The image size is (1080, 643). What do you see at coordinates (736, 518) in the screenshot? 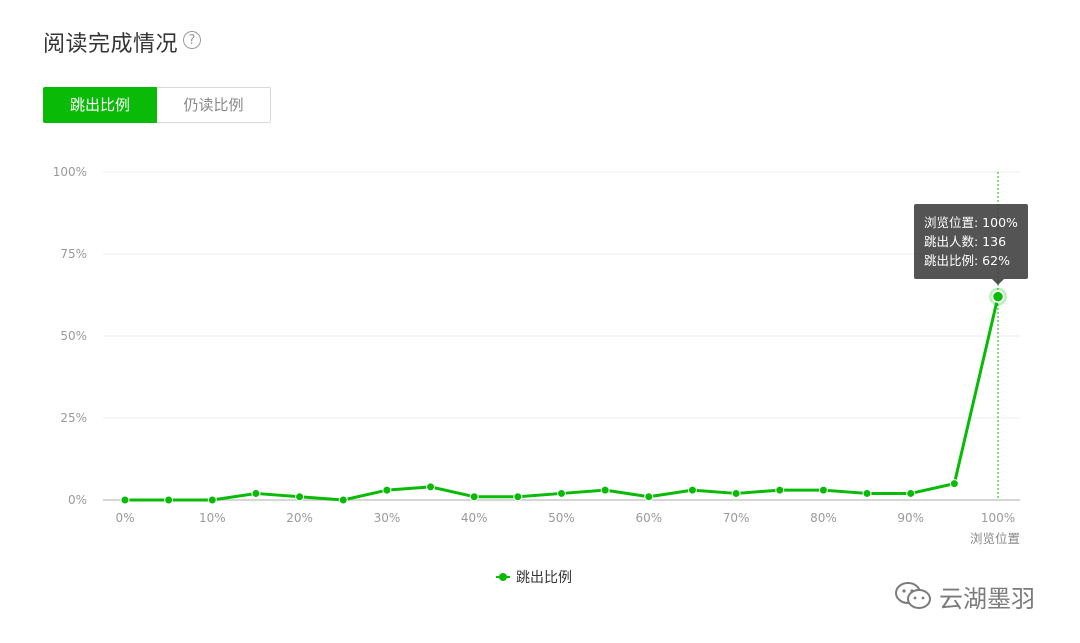
I see `x-tick-label: 70%` at bounding box center [736, 518].